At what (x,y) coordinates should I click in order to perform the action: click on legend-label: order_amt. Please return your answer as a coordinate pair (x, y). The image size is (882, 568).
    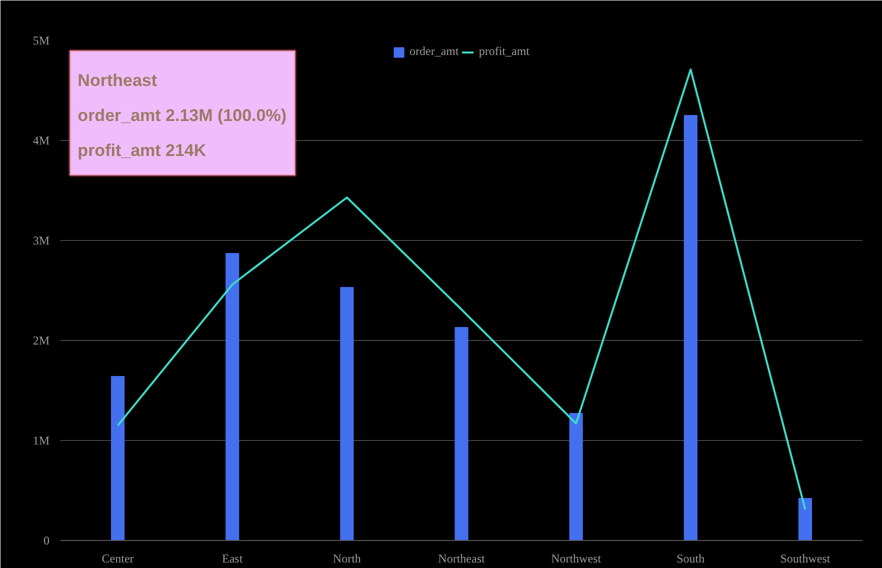
    Looking at the image, I should click on (434, 51).